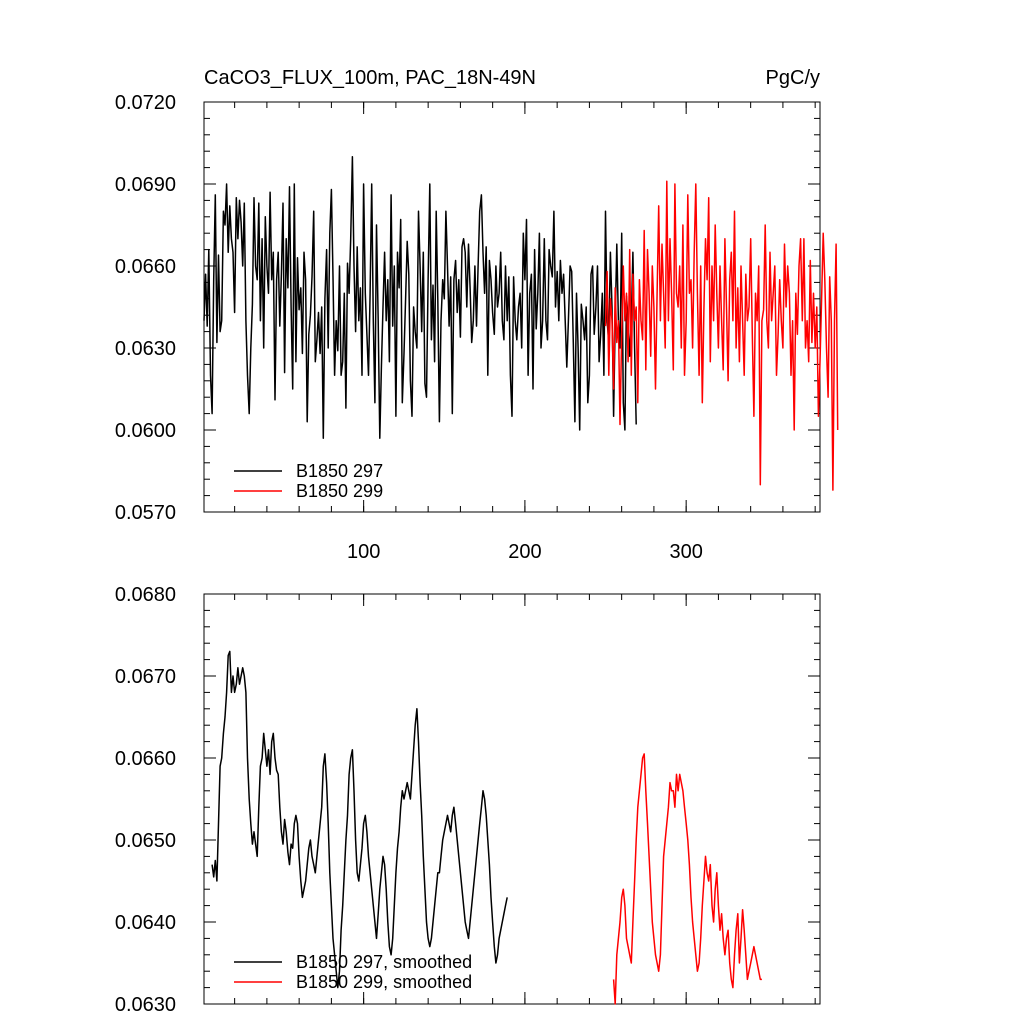 This screenshot has height=1024, width=1024. What do you see at coordinates (145, 841) in the screenshot?
I see `bottom-y-tick-label: 0.0650` at bounding box center [145, 841].